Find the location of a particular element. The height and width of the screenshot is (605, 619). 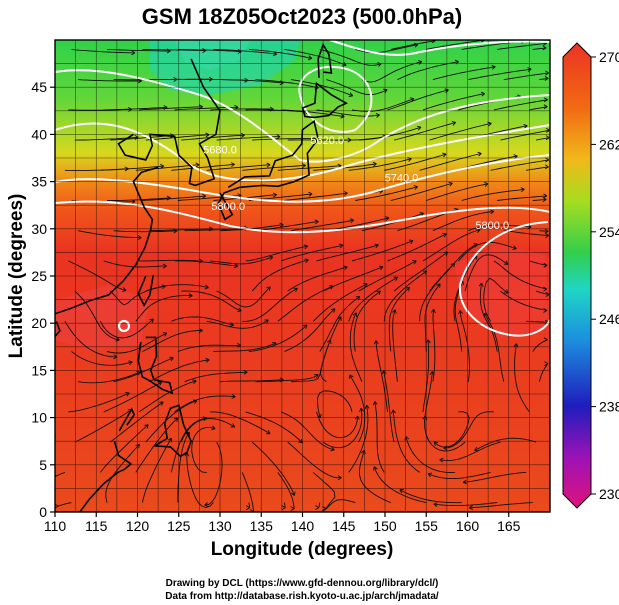

y-tick-label: 0 is located at coordinates (43, 512).